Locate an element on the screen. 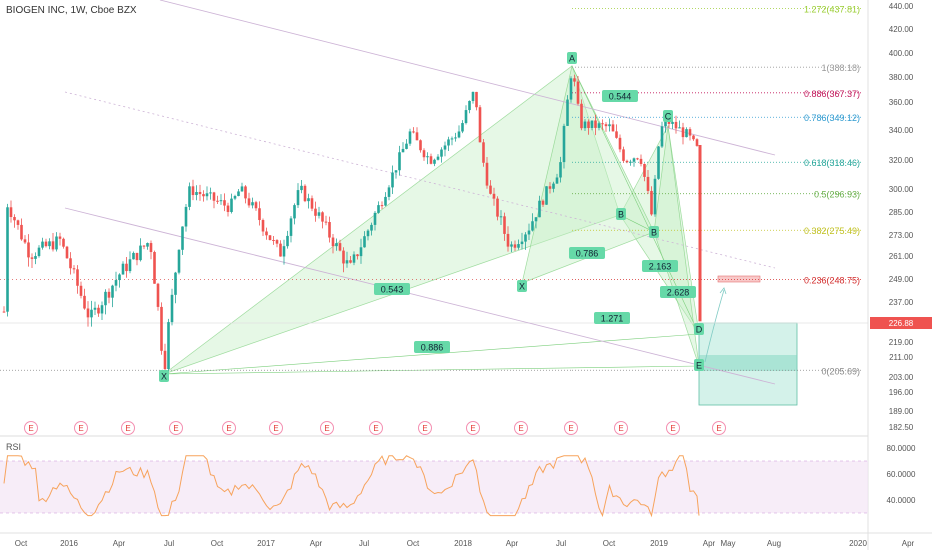 This screenshot has width=932, height=550. current-price-bg is located at coordinates (901, 323).